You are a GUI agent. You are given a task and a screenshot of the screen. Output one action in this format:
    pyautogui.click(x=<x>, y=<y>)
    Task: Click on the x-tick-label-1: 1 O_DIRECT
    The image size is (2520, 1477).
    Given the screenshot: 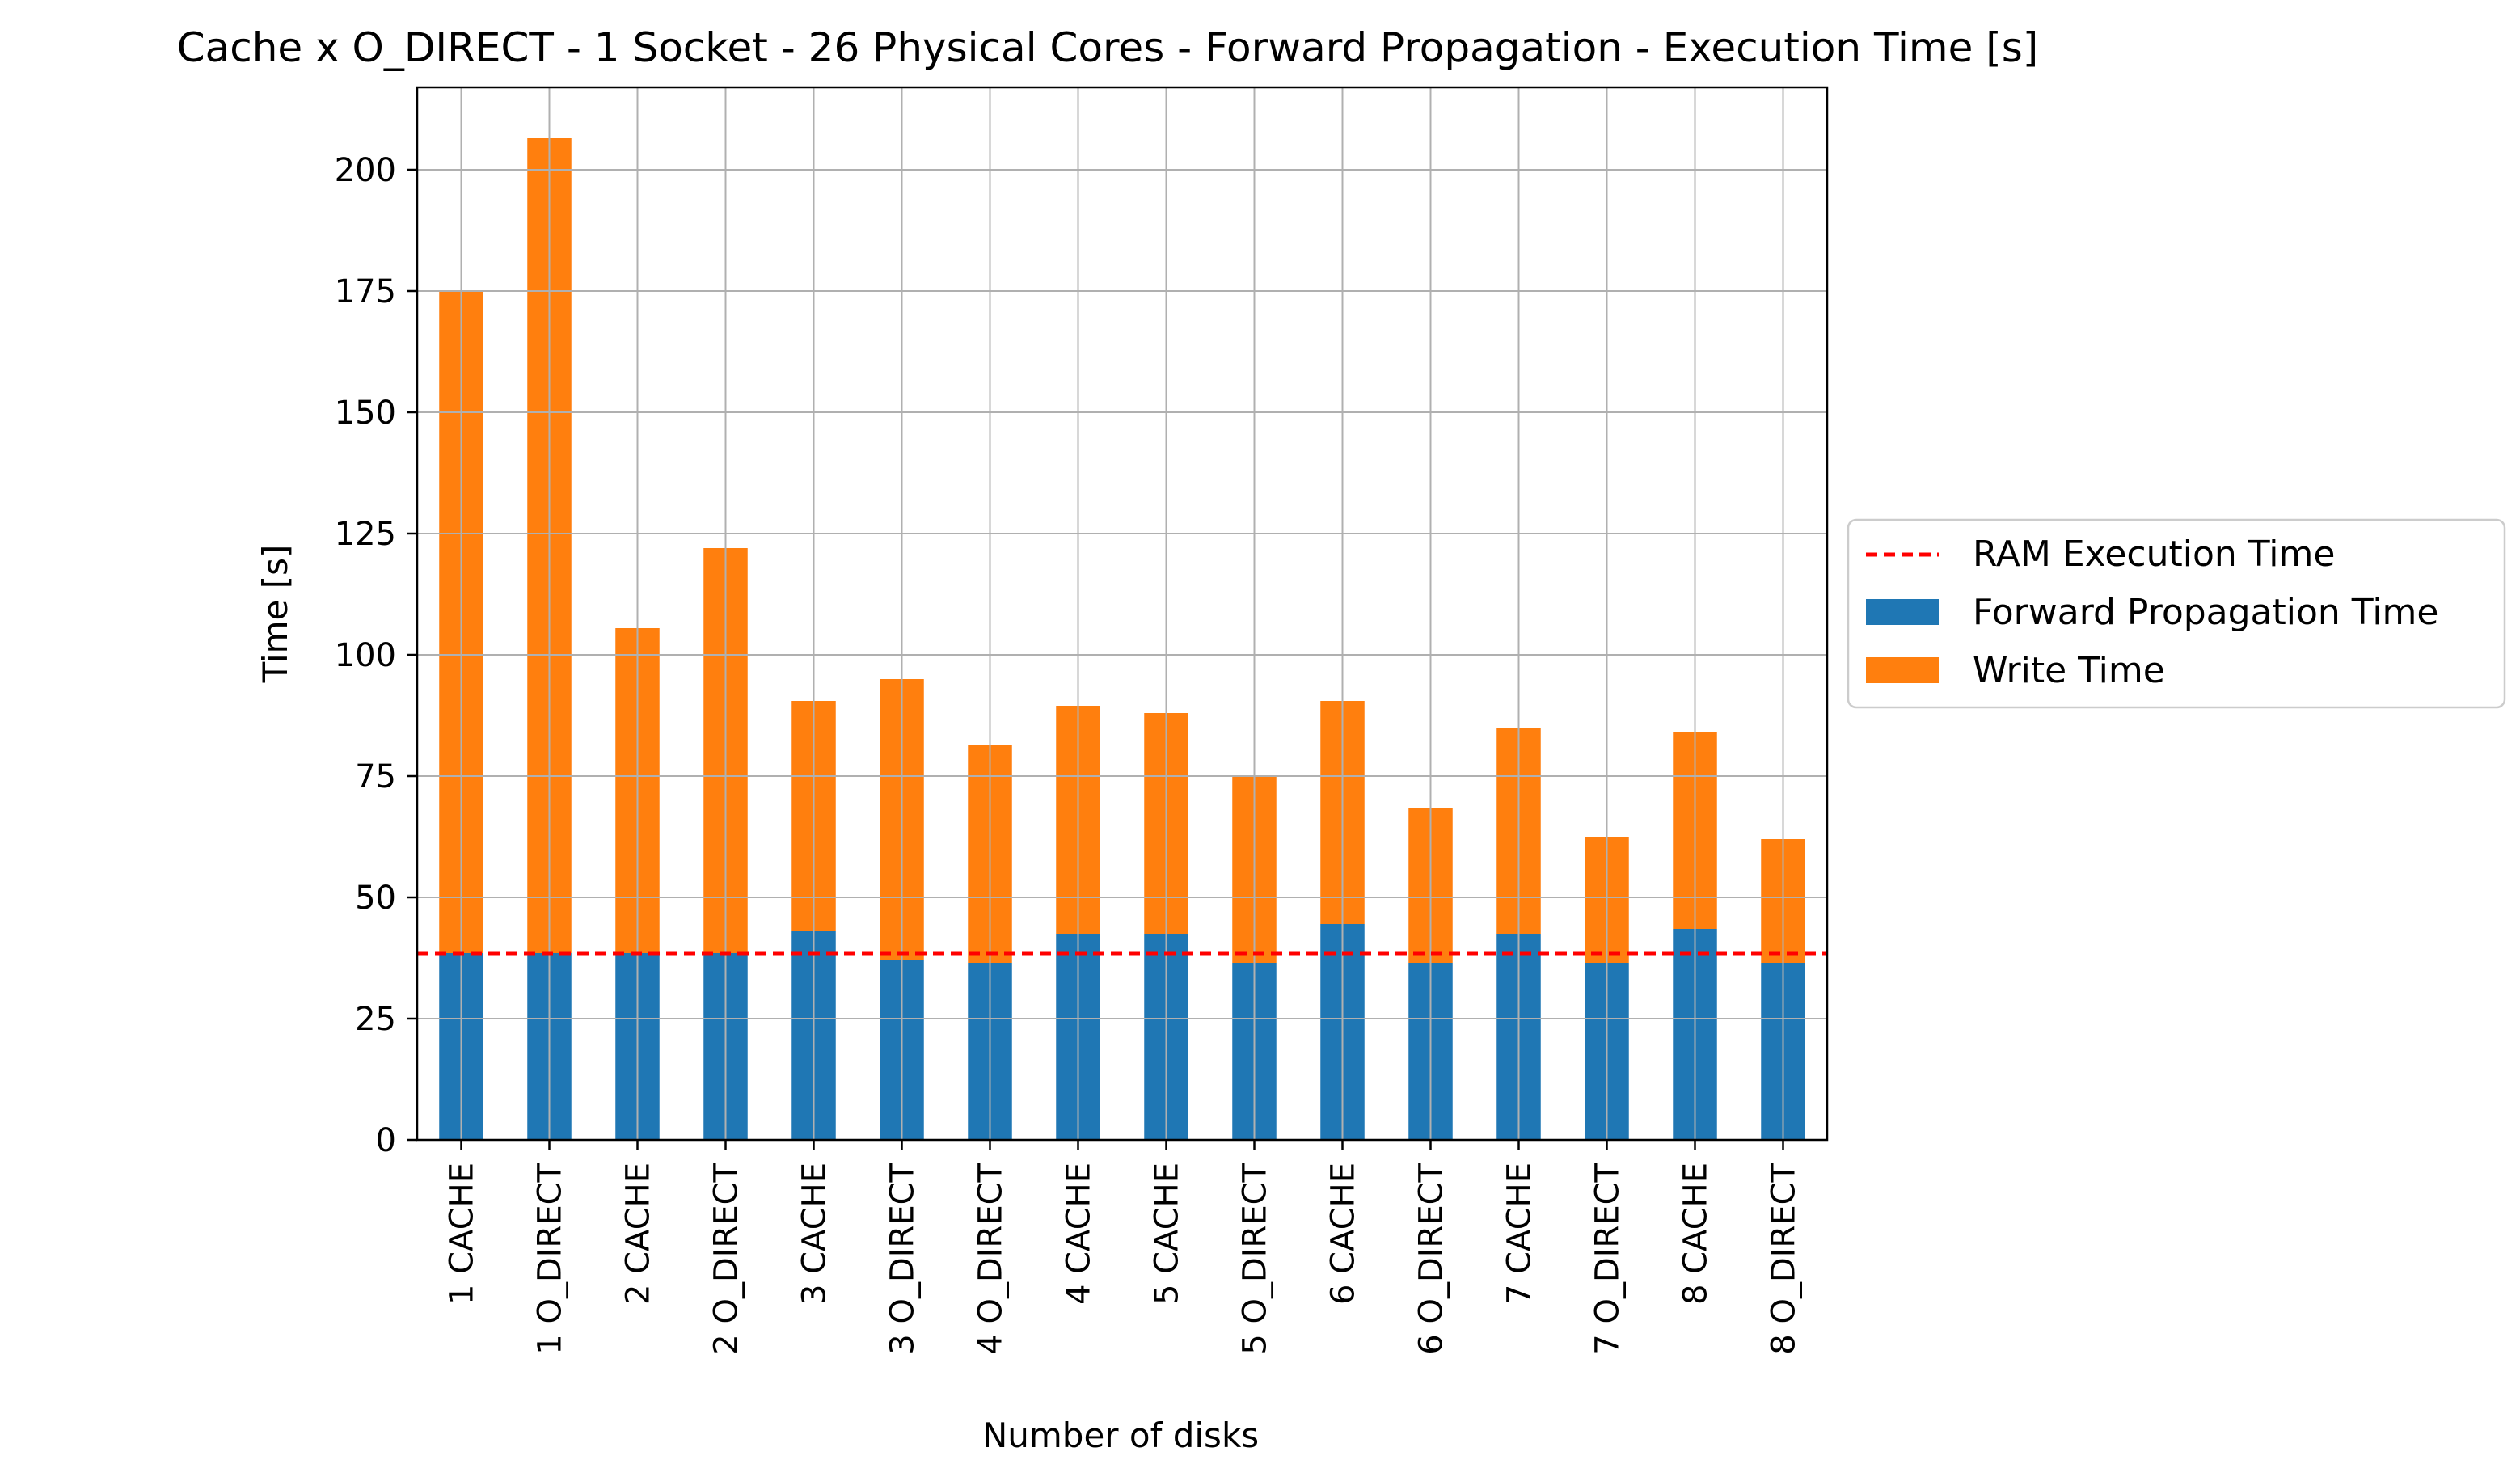 What is the action you would take?
    pyautogui.click(x=550, y=1258)
    